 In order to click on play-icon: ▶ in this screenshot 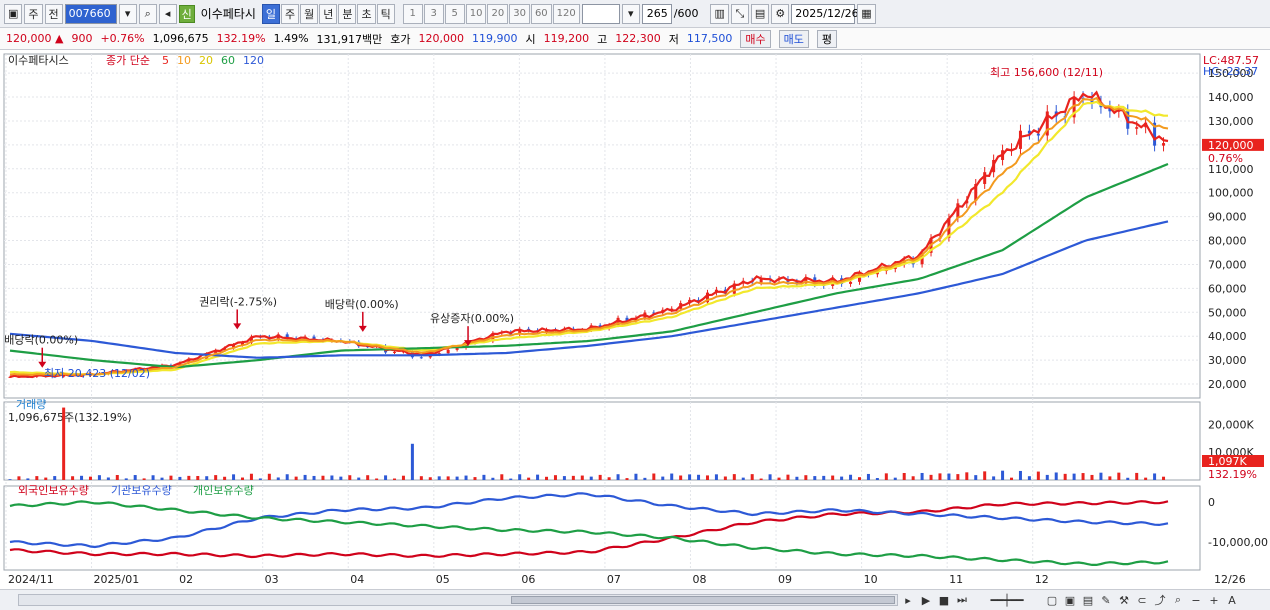, I will do `click(926, 600)`.